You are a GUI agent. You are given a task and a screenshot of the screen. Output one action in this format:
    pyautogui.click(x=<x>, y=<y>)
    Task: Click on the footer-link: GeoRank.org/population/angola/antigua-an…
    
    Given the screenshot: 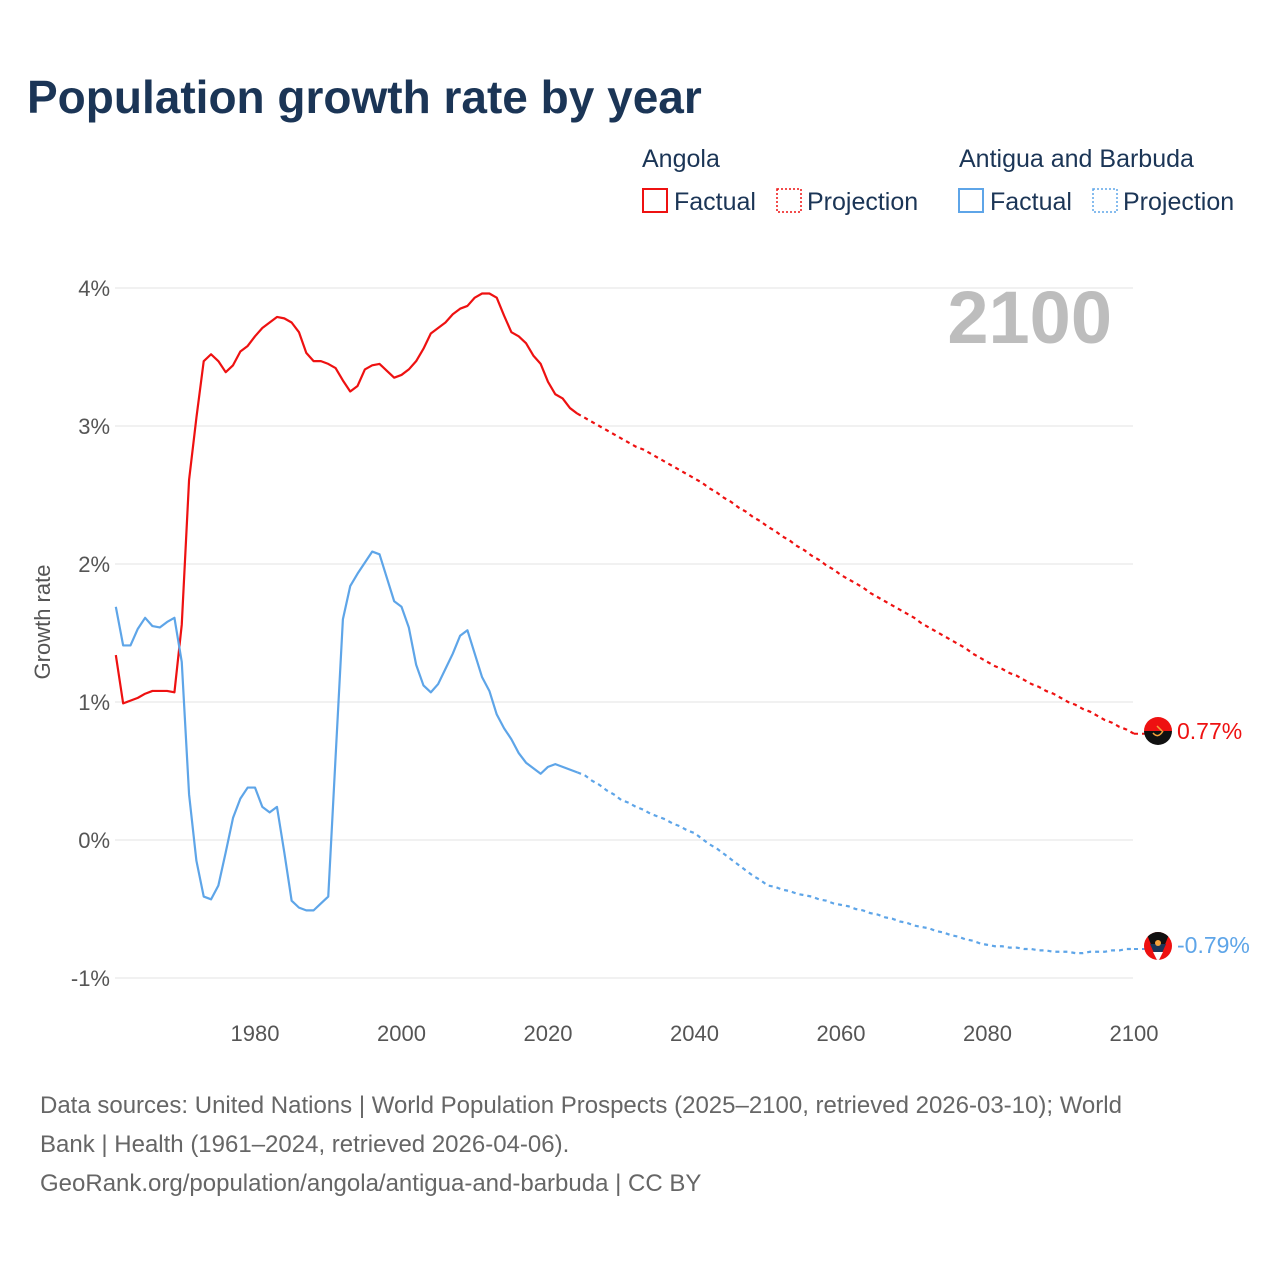 What is the action you would take?
    pyautogui.click(x=370, y=1183)
    